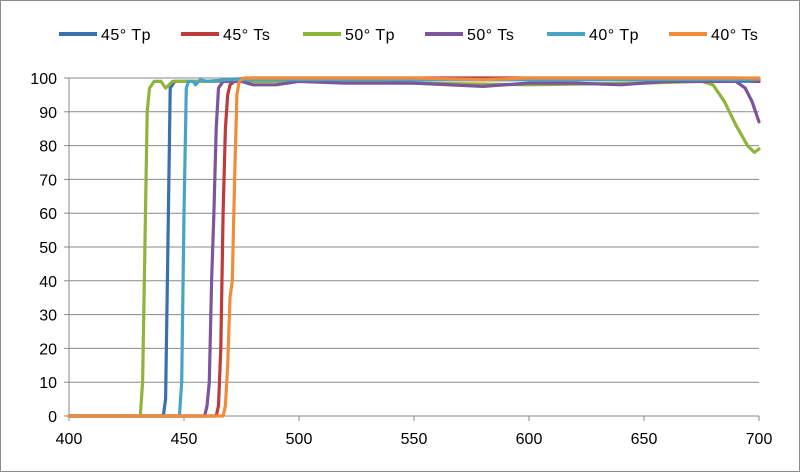  What do you see at coordinates (48, 113) in the screenshot?
I see `y-tick-label: 90` at bounding box center [48, 113].